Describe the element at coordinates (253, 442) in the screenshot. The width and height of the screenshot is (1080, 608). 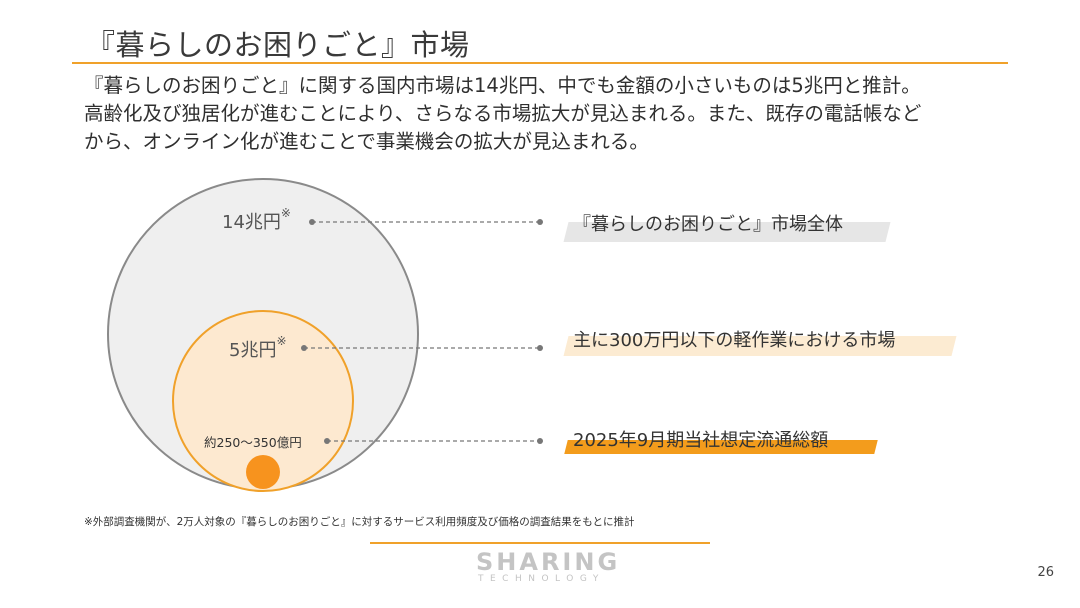
I see `small-market-value: 約250～350億円` at that location.